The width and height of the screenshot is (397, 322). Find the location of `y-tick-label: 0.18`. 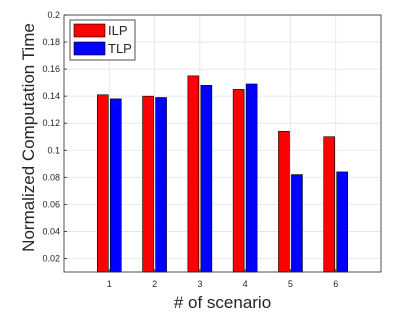

y-tick-label: 0.18 is located at coordinates (51, 42).